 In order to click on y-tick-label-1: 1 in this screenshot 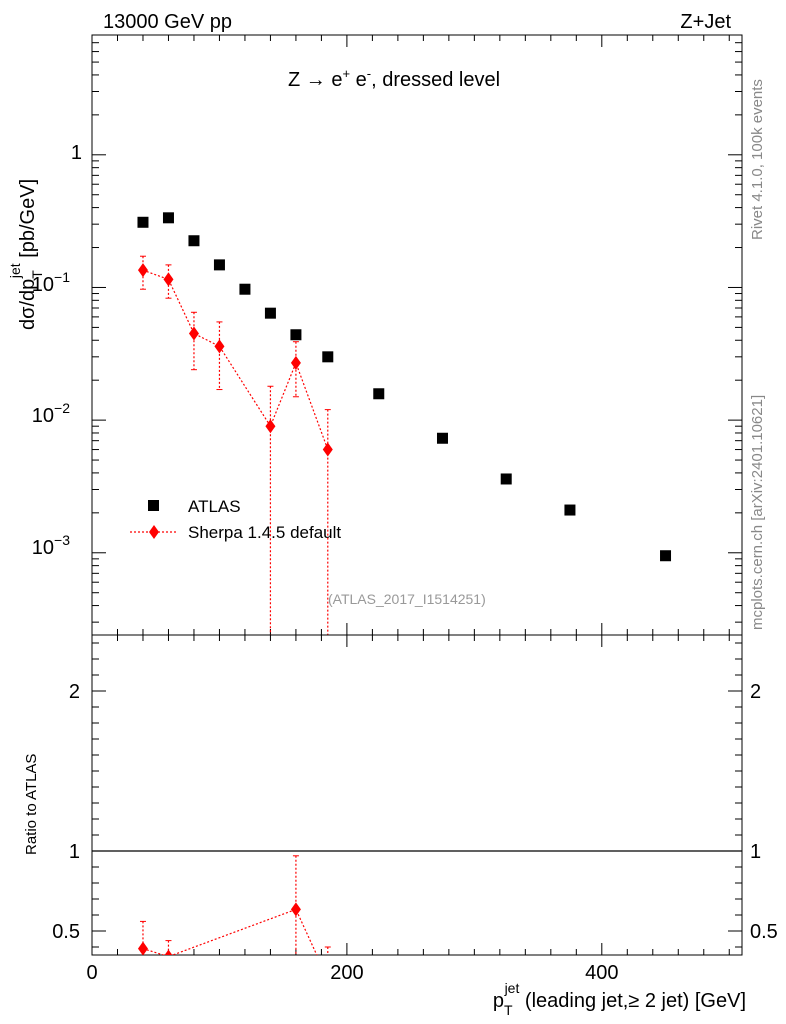, I will do `click(76, 153)`.